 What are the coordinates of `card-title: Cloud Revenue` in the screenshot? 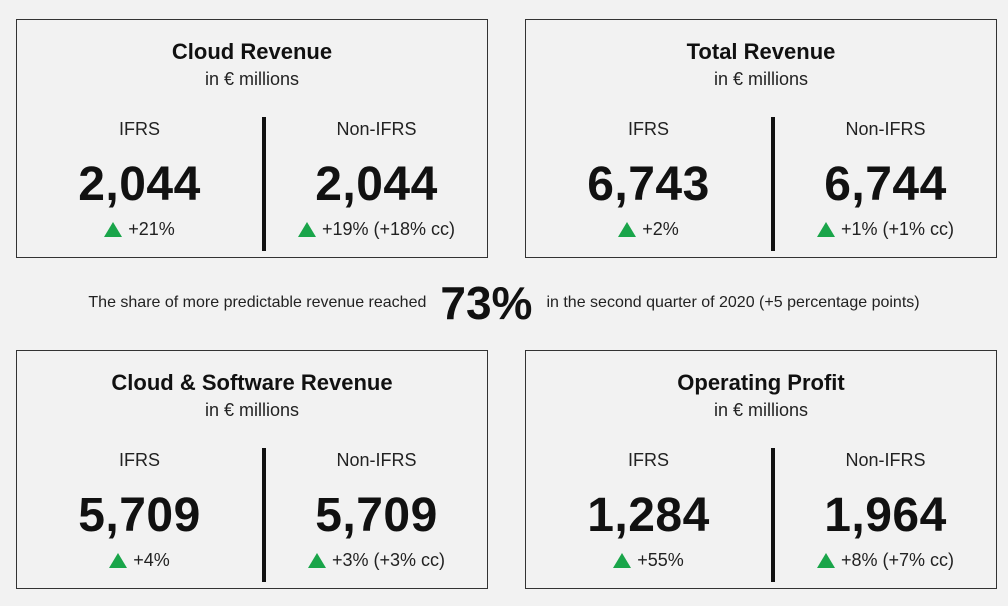 It's located at (252, 51).